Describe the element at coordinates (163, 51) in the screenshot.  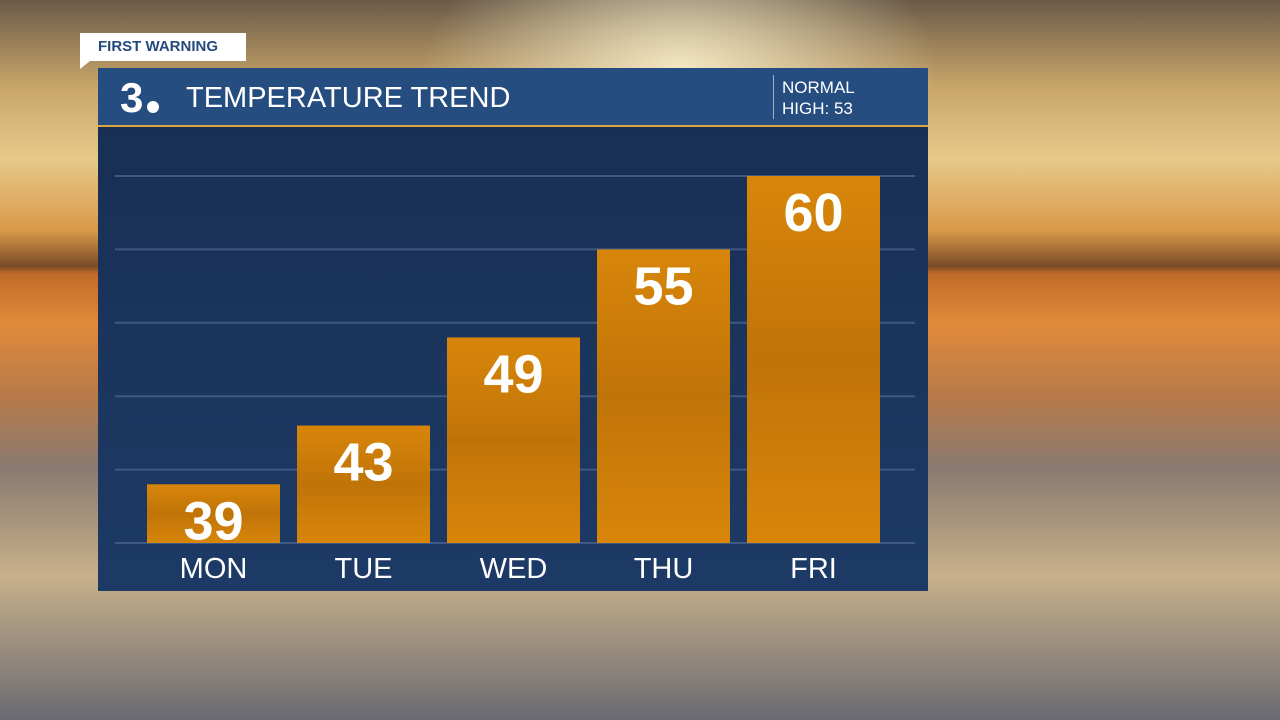
I see `first-warning-badge: FIRST WARNING` at that location.